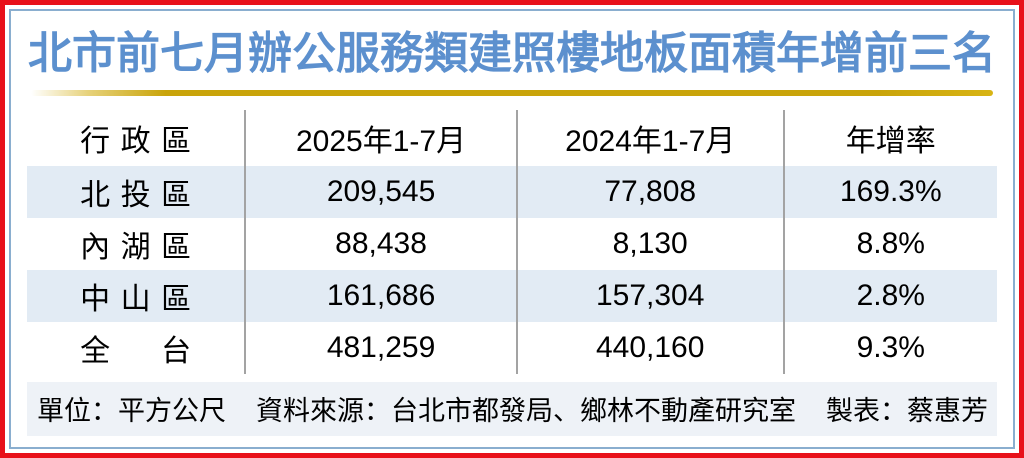  Describe the element at coordinates (889, 192) in the screenshot. I see `yoy-cell: 169.3%` at that location.